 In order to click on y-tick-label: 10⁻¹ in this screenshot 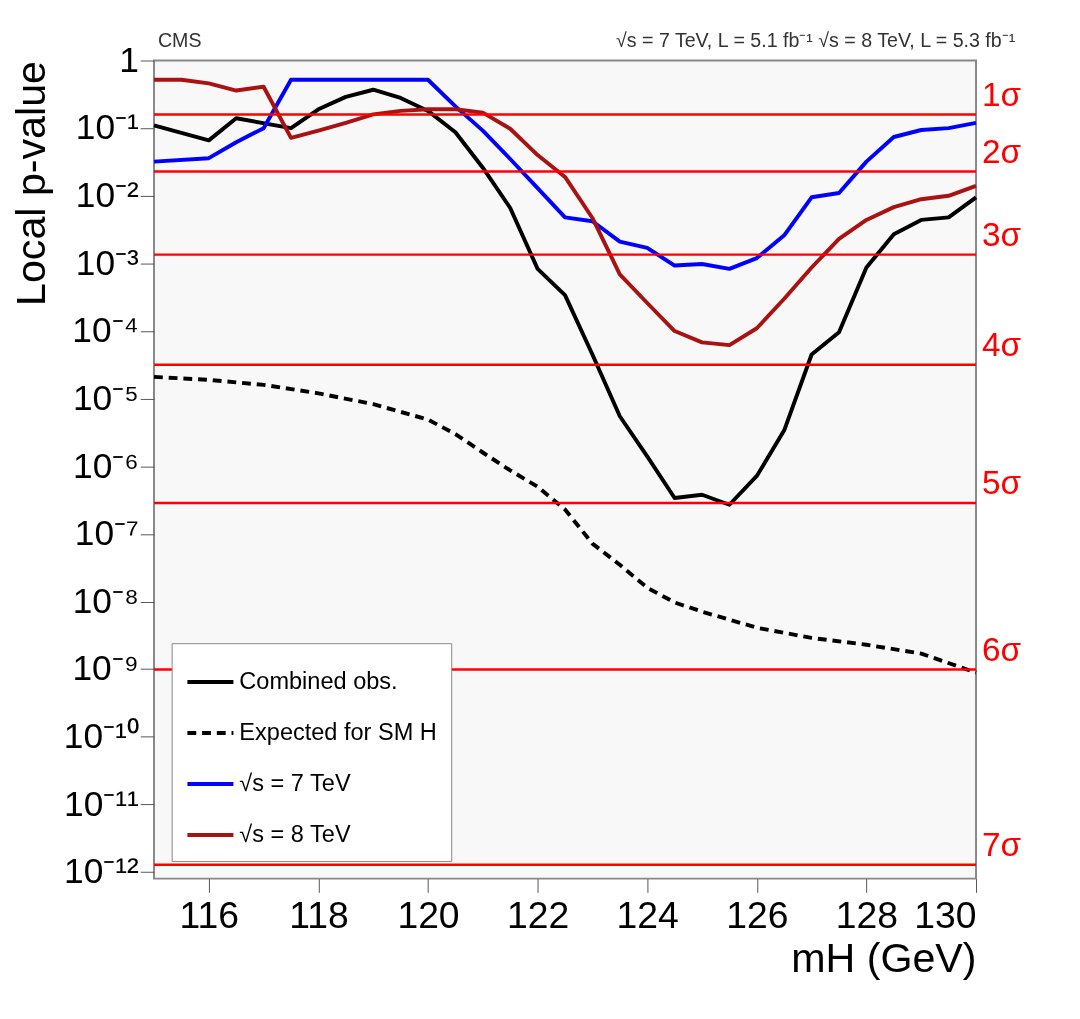, I will do `click(107, 127)`.